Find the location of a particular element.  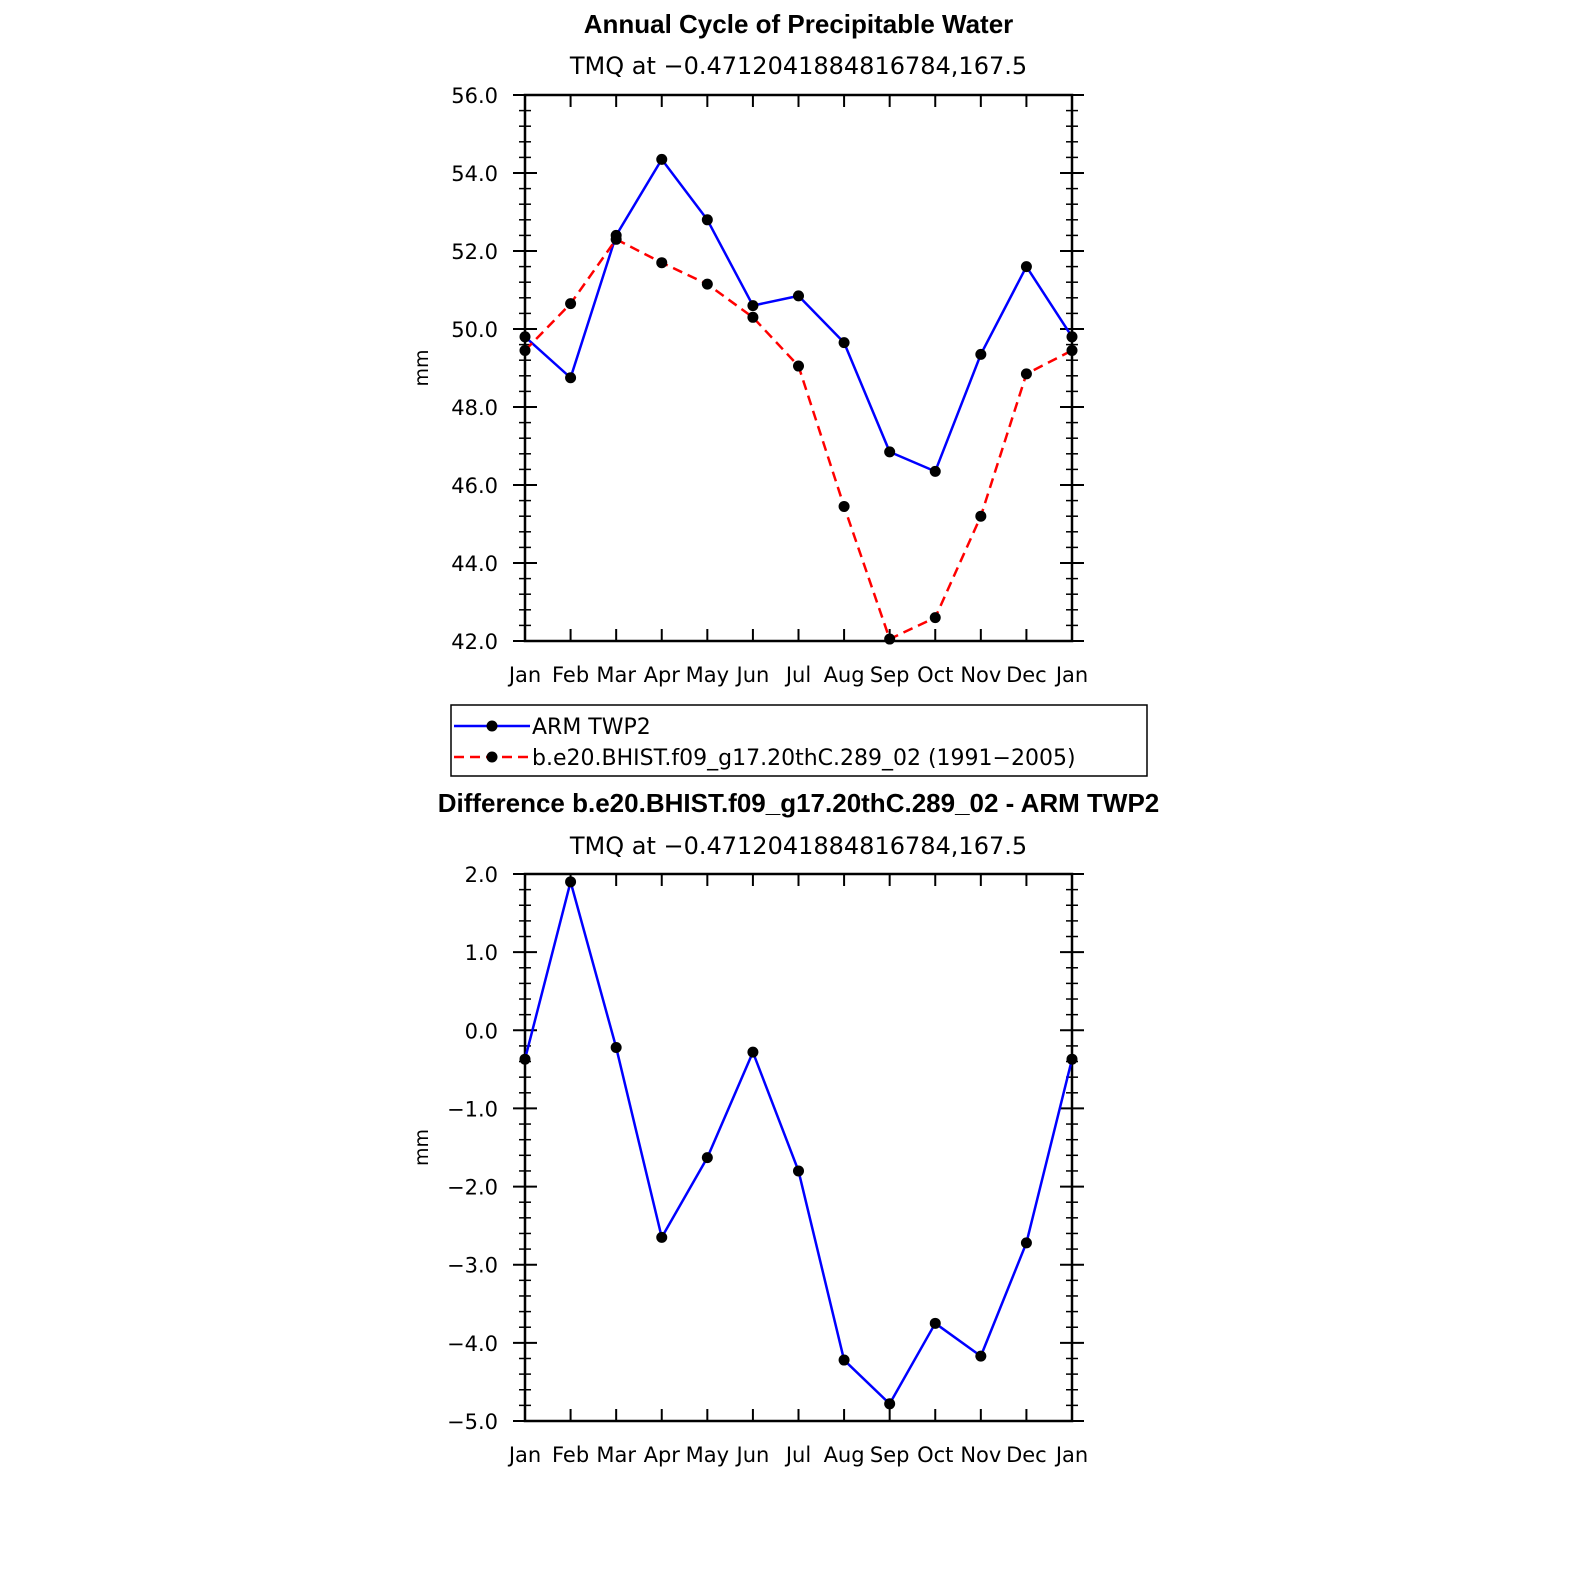

y-tick-label: 54.0 is located at coordinates (474, 174).